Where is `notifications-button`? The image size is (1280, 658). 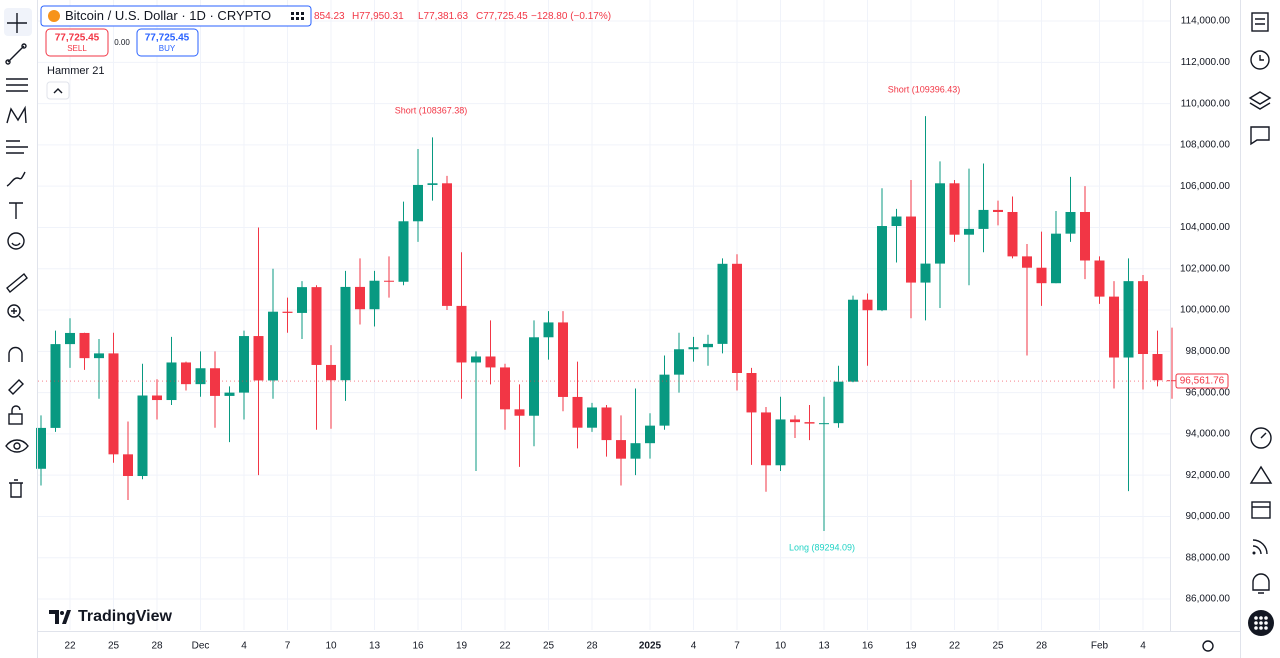
notifications-button is located at coordinates (1261, 583).